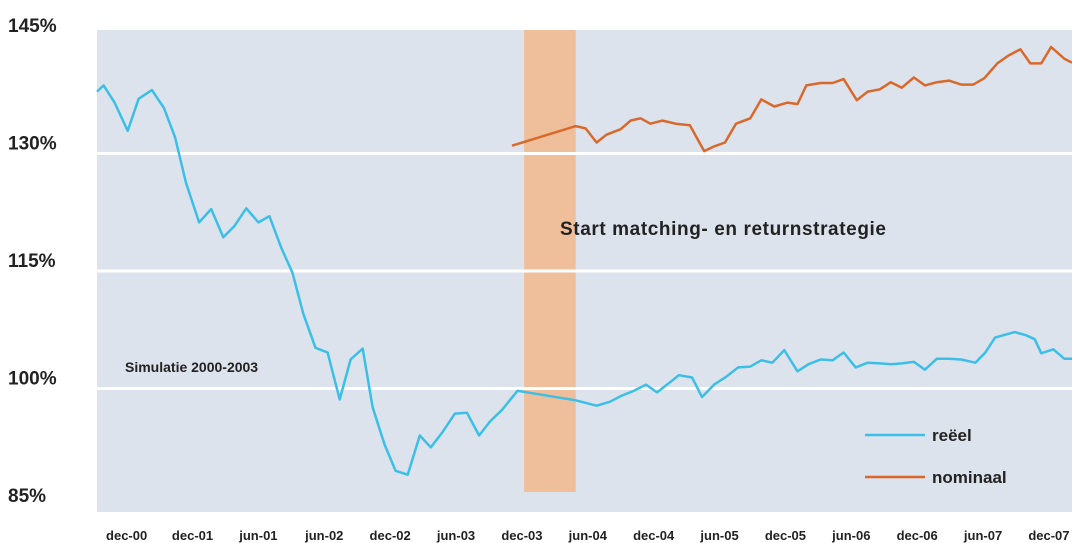  What do you see at coordinates (323, 535) in the screenshot?
I see `x-tick-label: jun-02` at bounding box center [323, 535].